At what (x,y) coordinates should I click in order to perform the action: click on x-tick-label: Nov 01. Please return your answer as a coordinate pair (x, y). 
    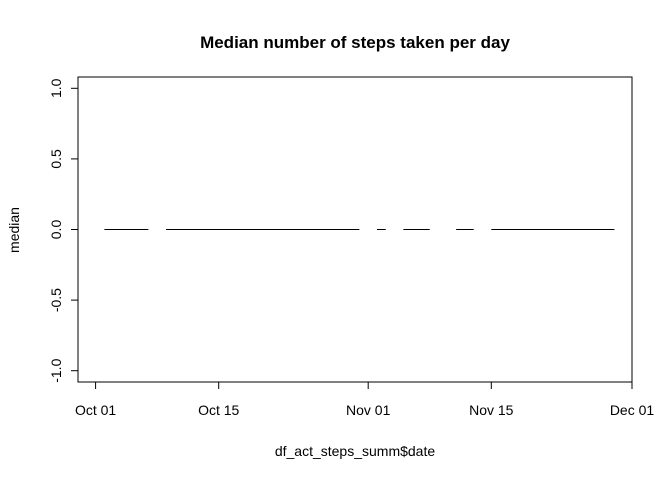
    Looking at the image, I should click on (368, 410).